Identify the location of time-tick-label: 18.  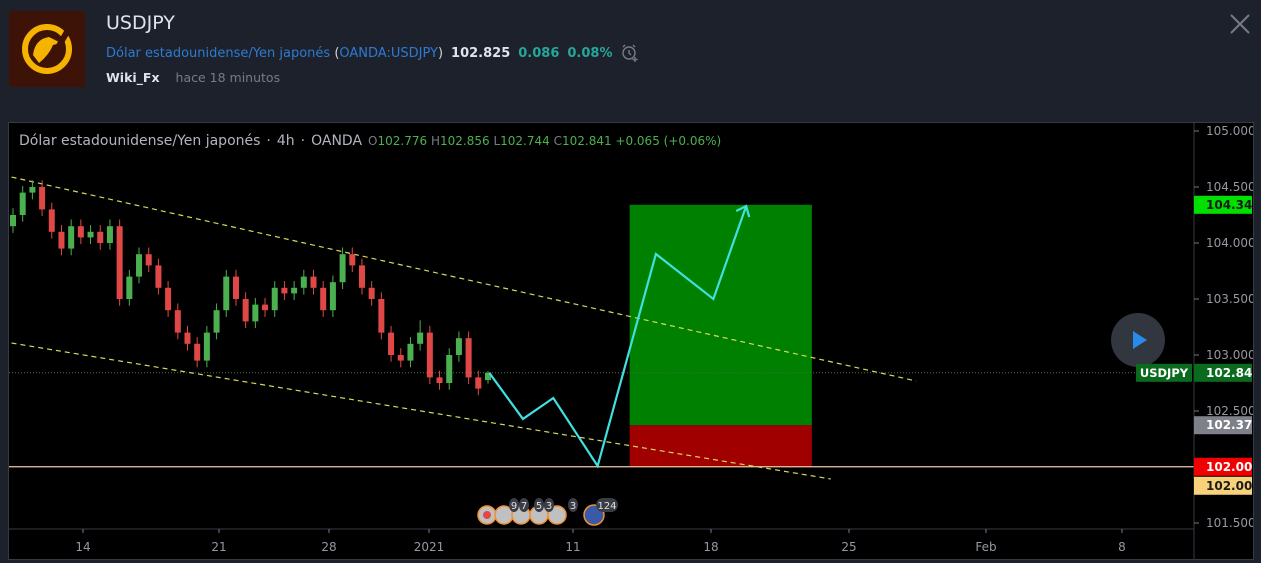
(710, 547).